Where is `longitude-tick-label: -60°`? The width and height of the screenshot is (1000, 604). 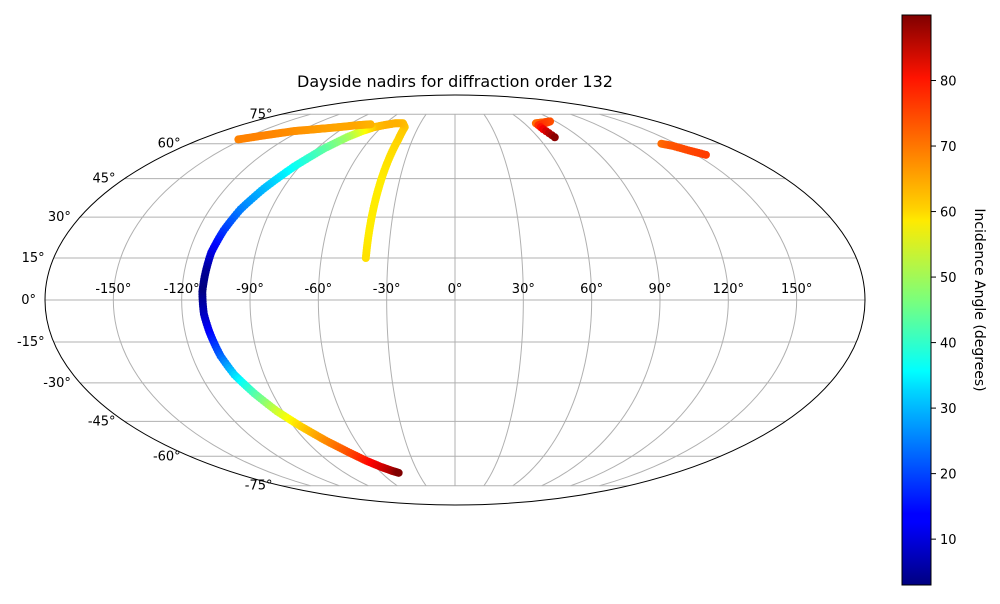
longitude-tick-label: -60° is located at coordinates (318, 289).